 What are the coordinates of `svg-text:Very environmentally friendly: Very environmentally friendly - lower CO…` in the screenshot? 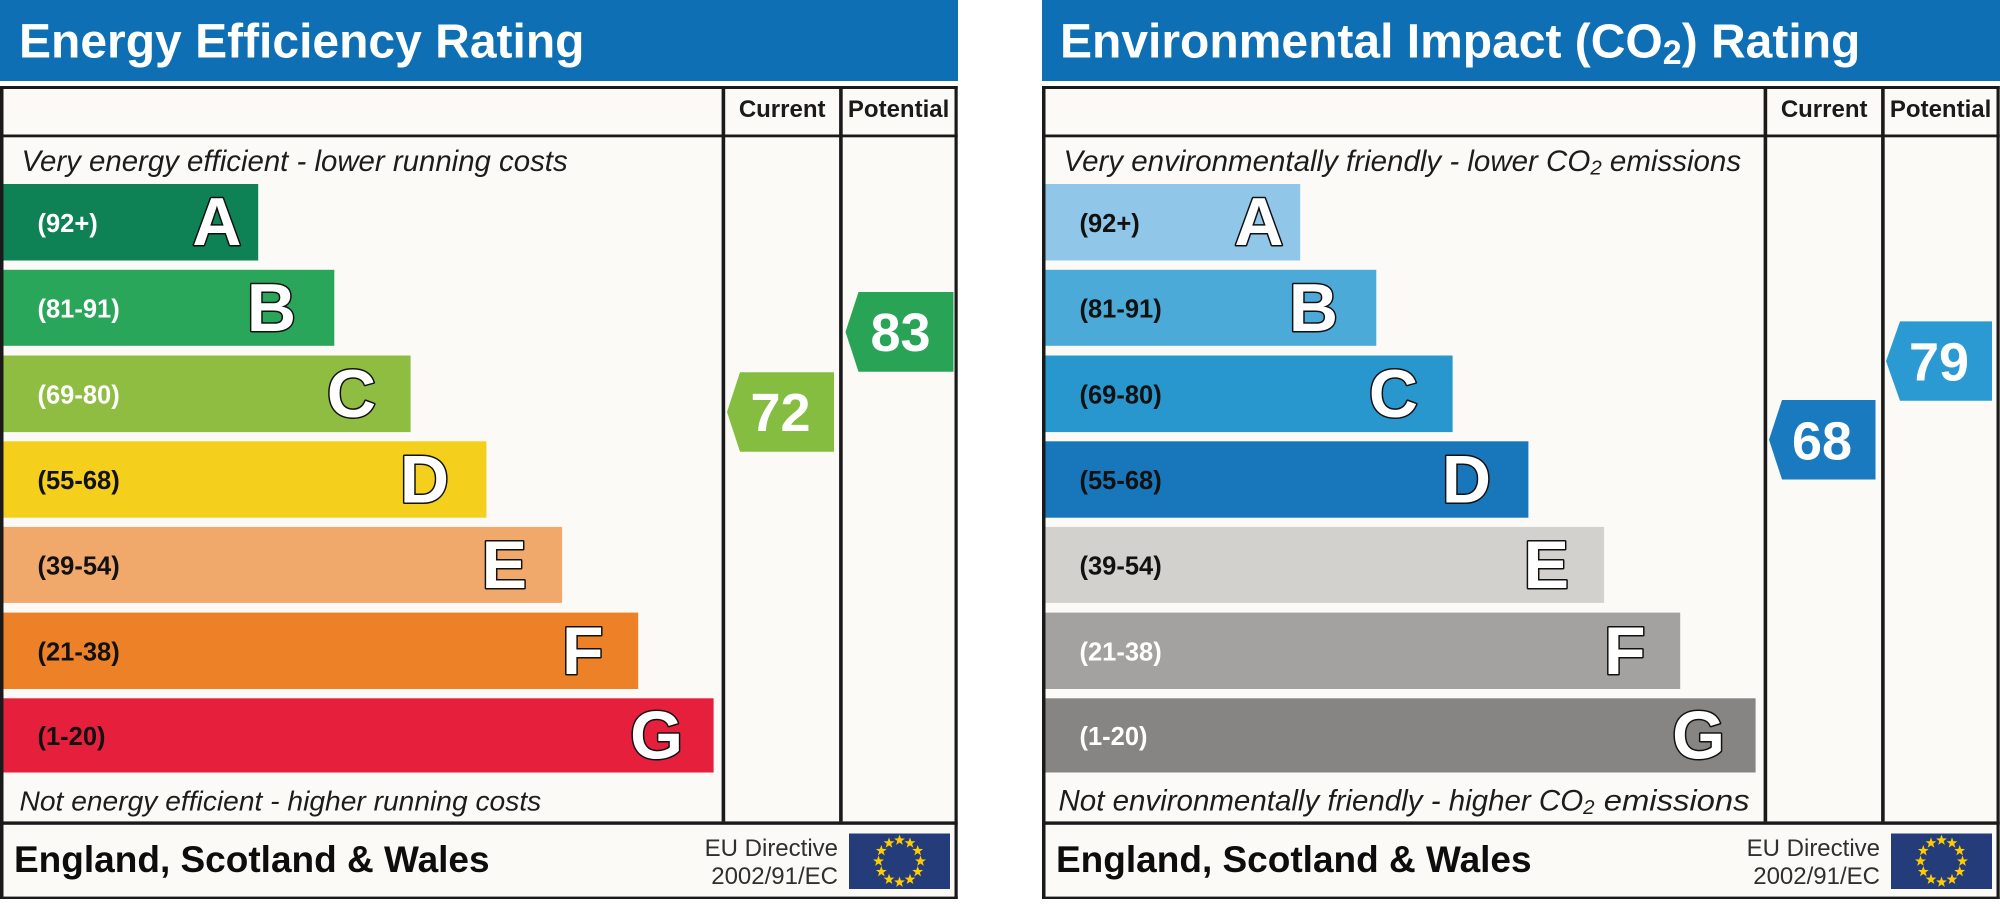 It's located at (1403, 162).